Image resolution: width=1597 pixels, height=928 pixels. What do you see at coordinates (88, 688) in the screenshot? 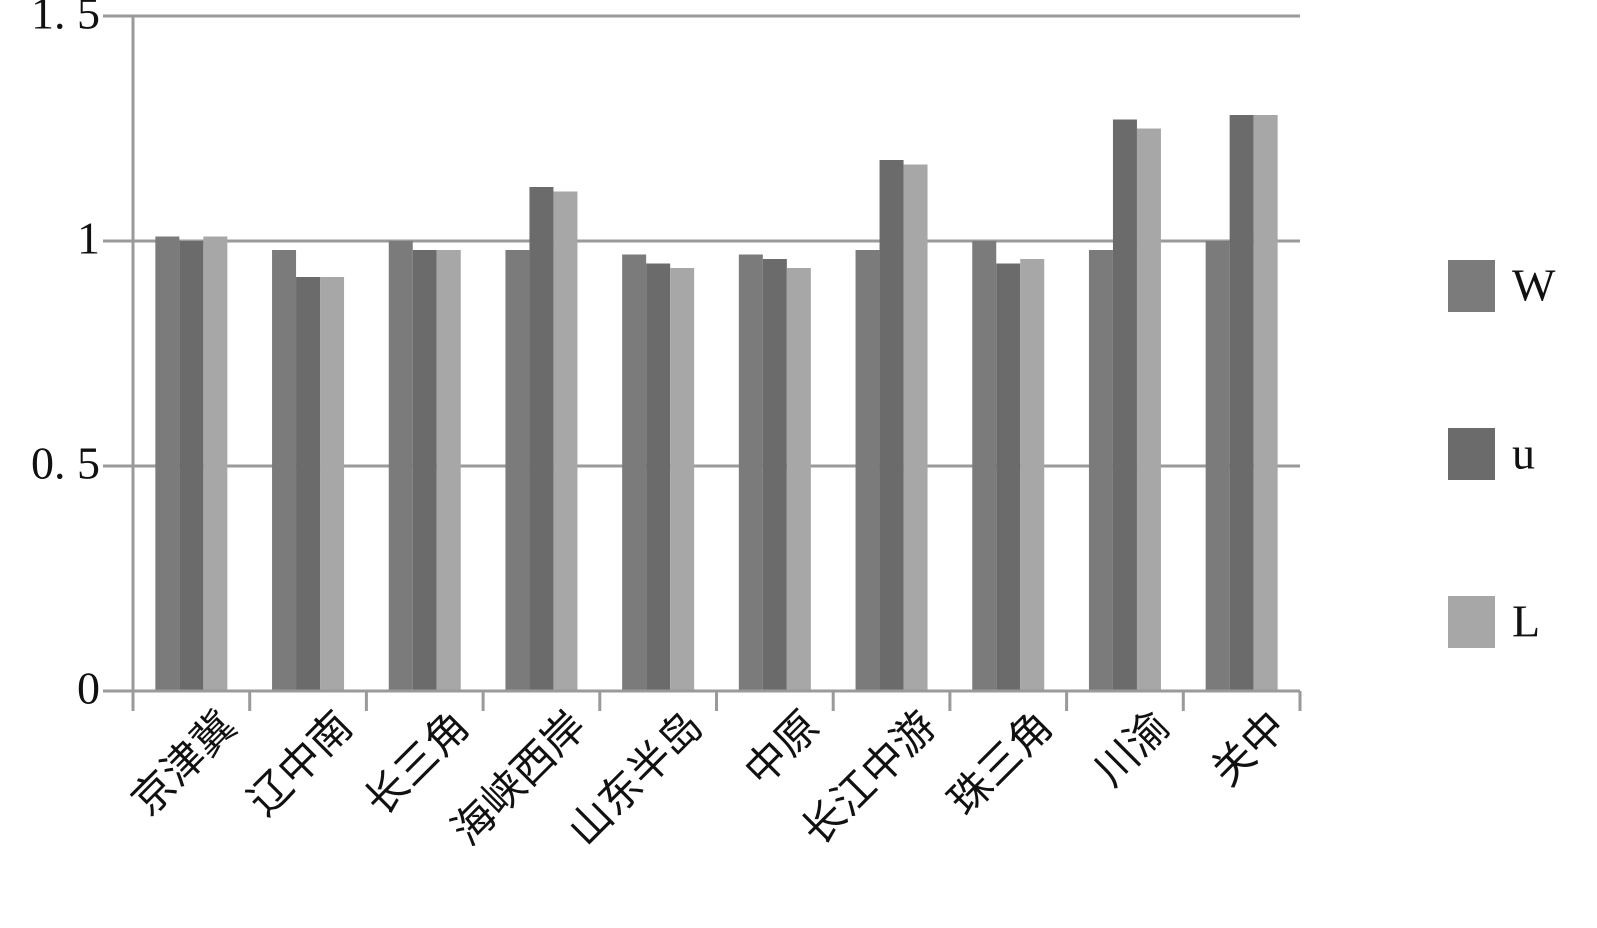
I see `y-tick-label: 0` at bounding box center [88, 688].